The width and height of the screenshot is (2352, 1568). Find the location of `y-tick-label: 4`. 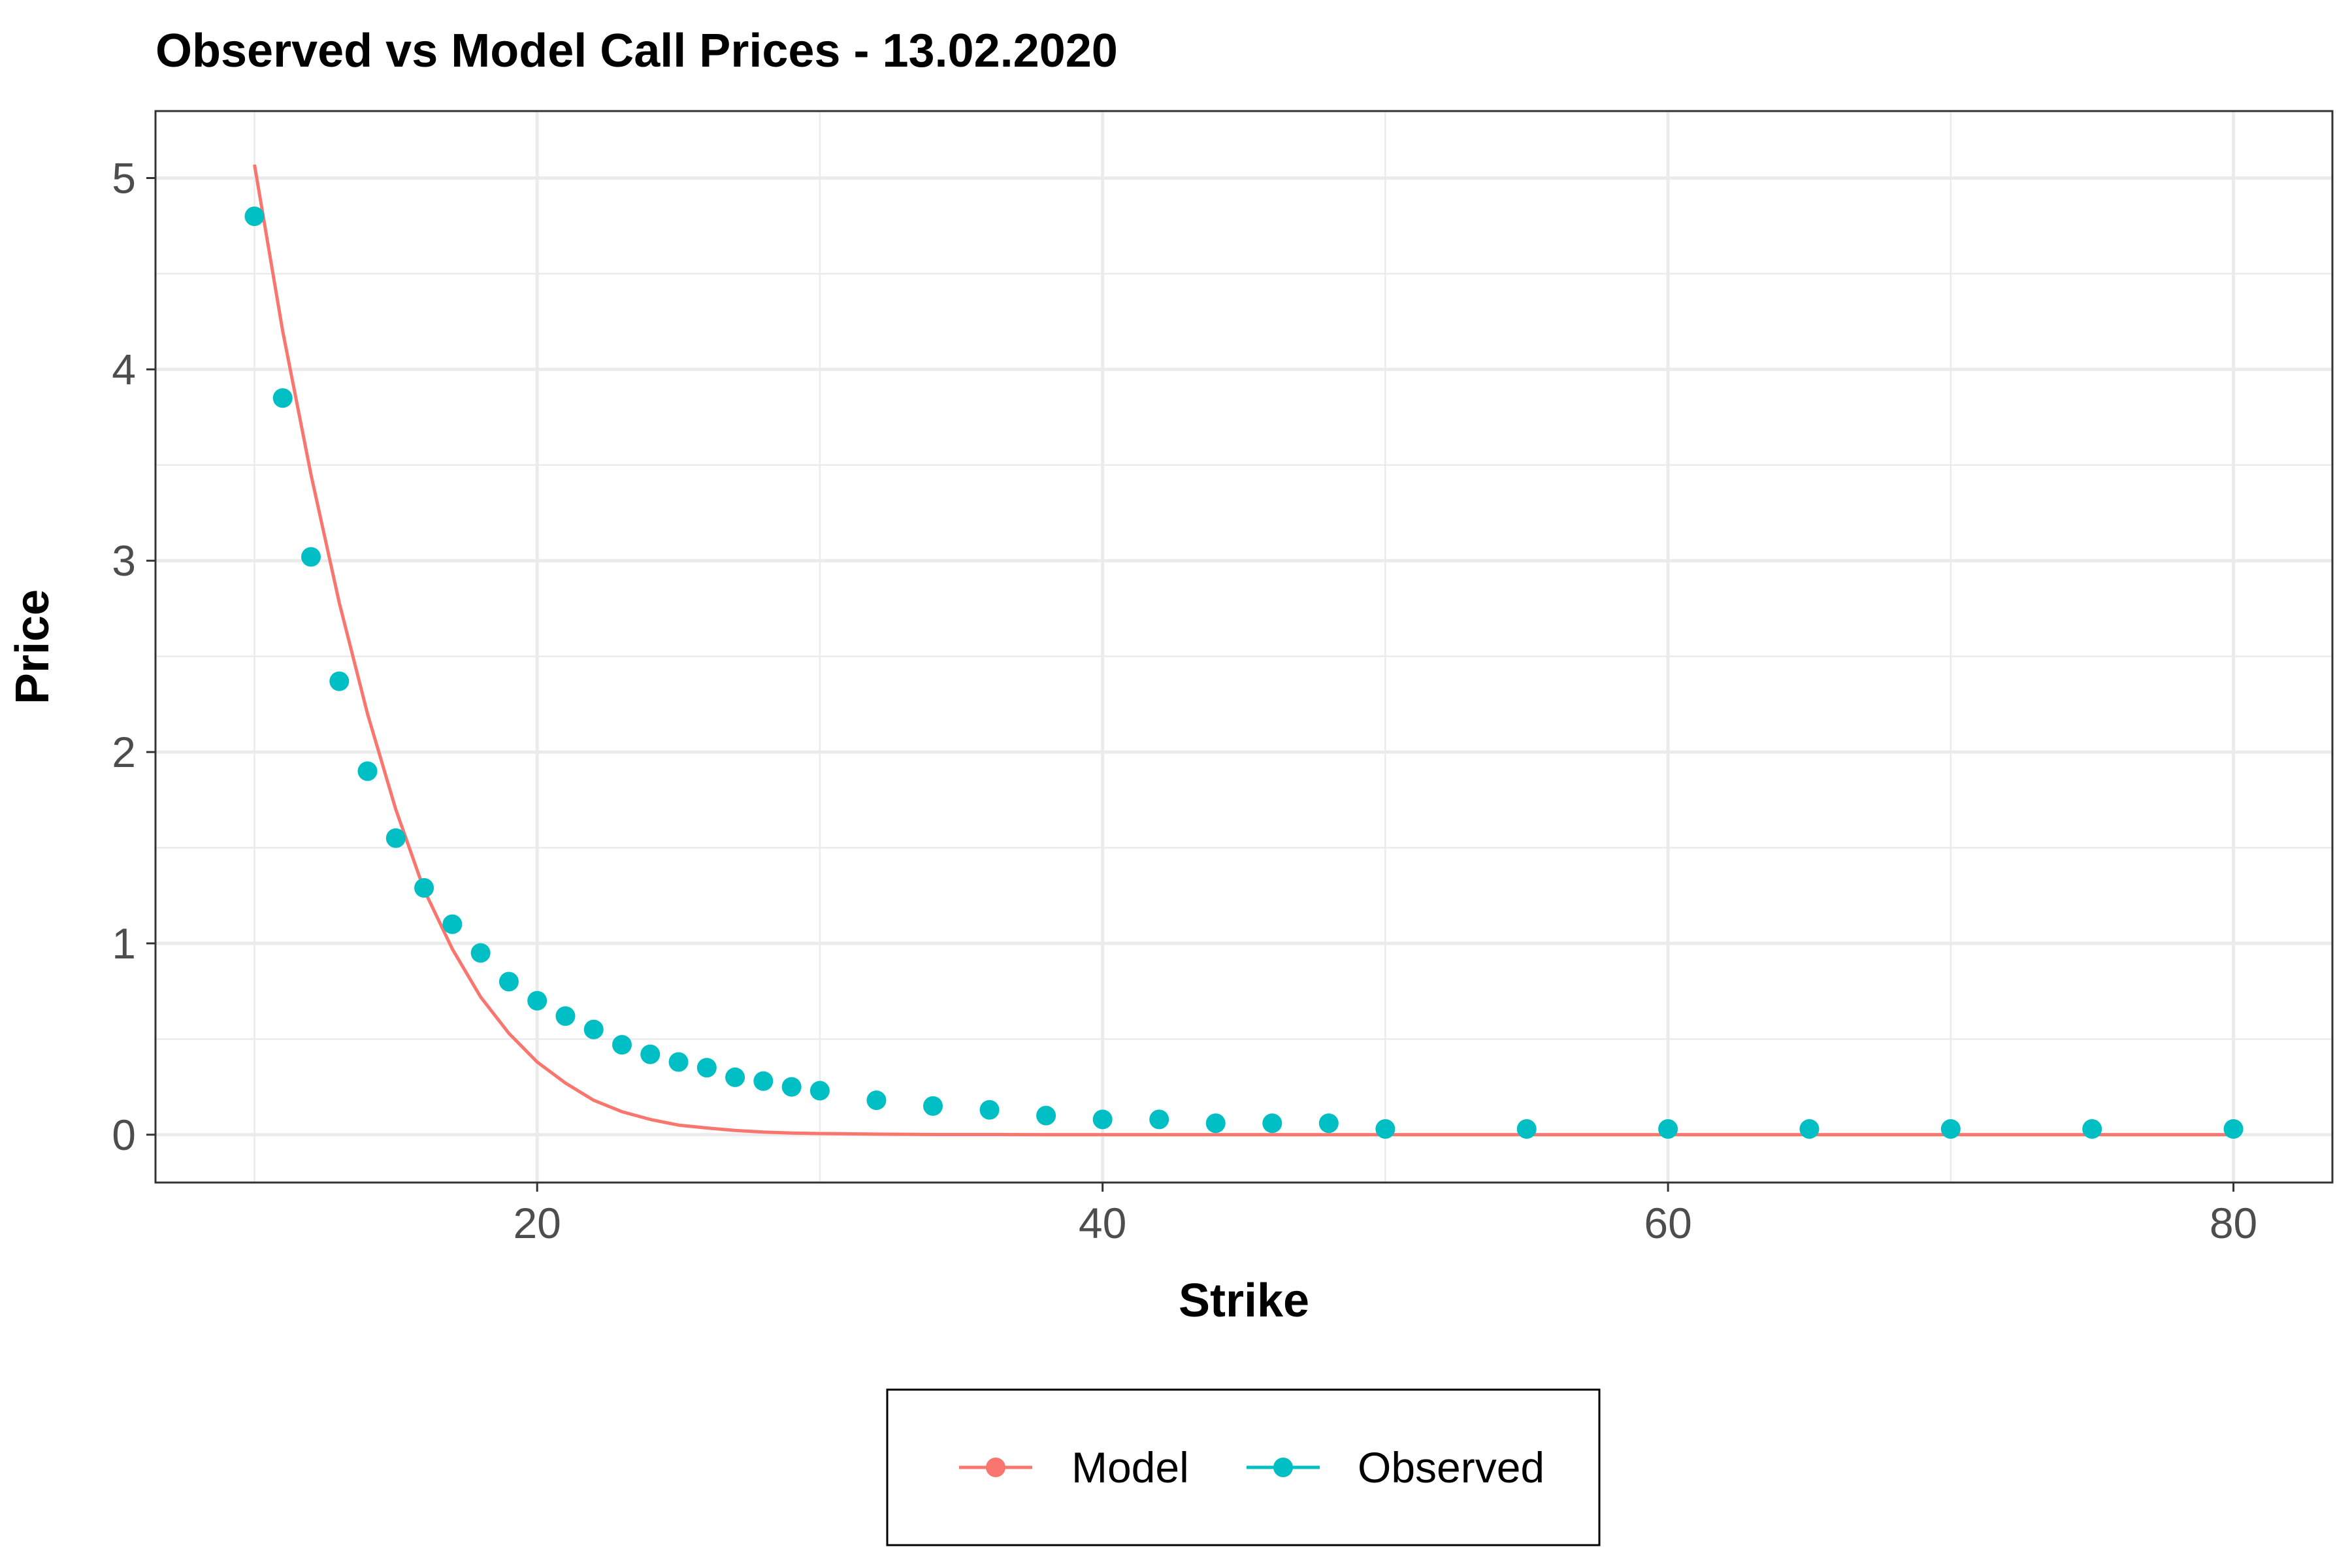

y-tick-label: 4 is located at coordinates (124, 369).